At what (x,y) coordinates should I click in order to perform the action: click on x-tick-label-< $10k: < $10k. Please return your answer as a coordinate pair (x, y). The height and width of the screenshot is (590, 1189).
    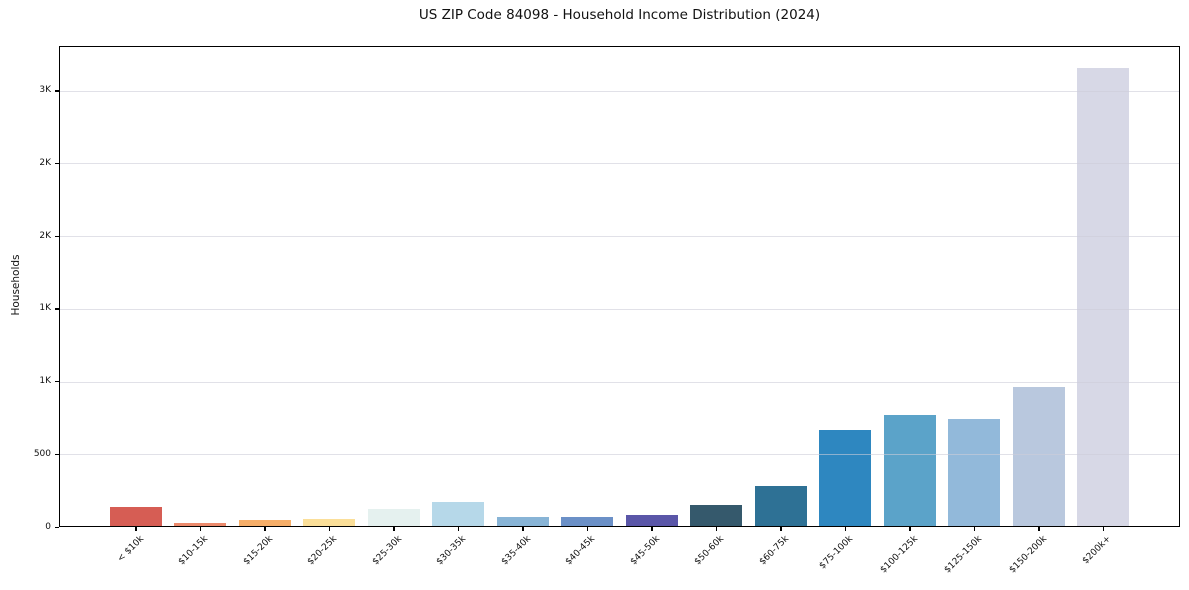
    Looking at the image, I should click on (130, 549).